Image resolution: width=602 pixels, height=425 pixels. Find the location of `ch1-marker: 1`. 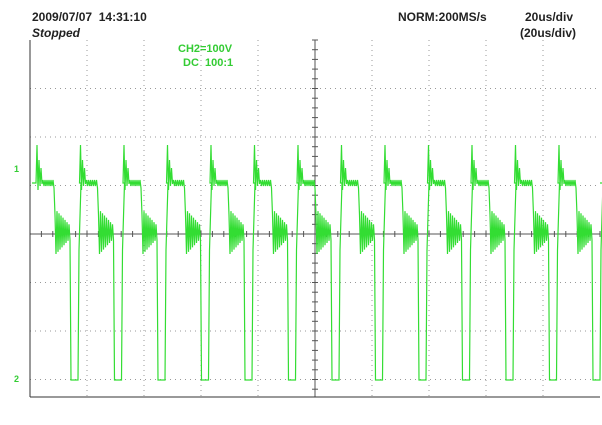

ch1-marker: 1 is located at coordinates (17, 169).